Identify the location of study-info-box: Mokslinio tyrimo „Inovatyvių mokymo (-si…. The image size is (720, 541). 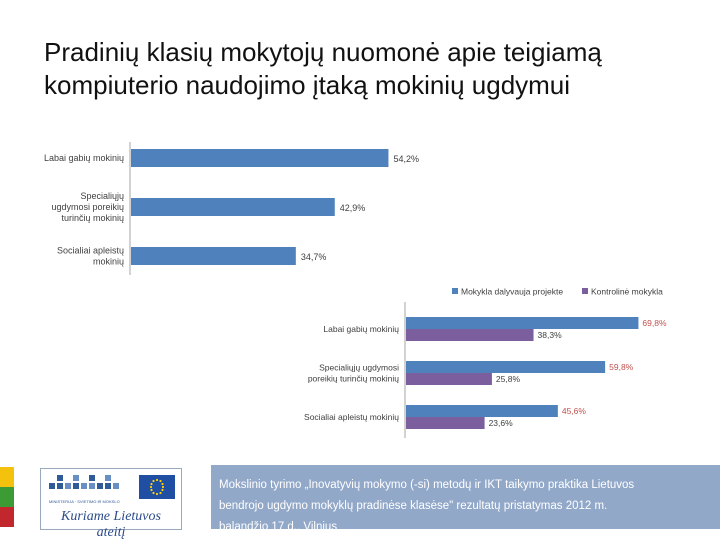
(465, 499).